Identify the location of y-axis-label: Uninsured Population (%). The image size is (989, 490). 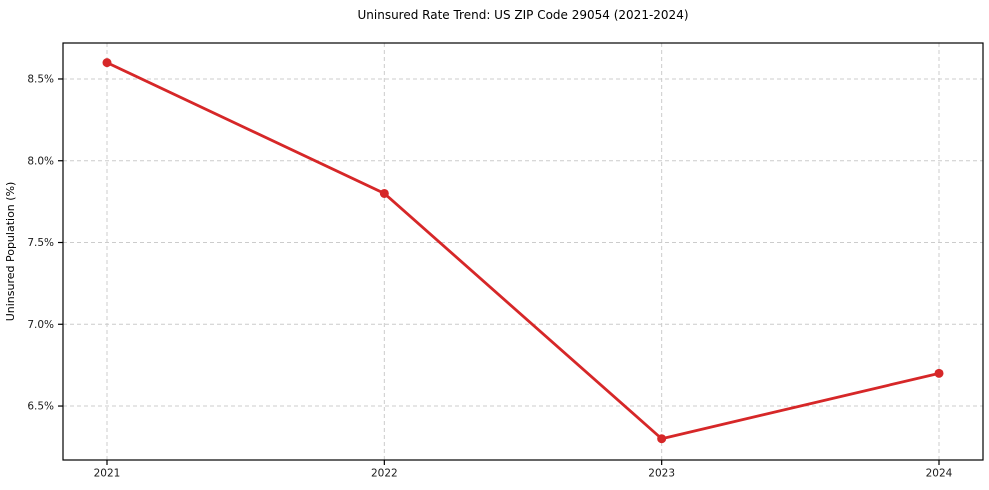
(10, 252).